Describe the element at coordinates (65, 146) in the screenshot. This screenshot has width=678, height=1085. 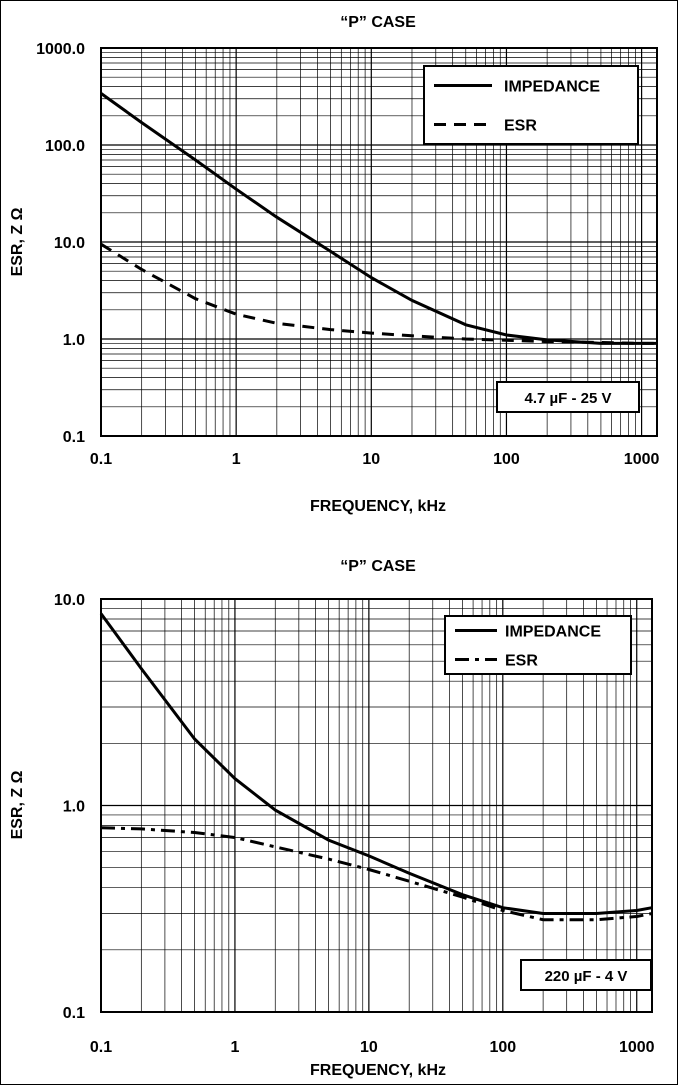
I see `y-tick-label: 100.0` at that location.